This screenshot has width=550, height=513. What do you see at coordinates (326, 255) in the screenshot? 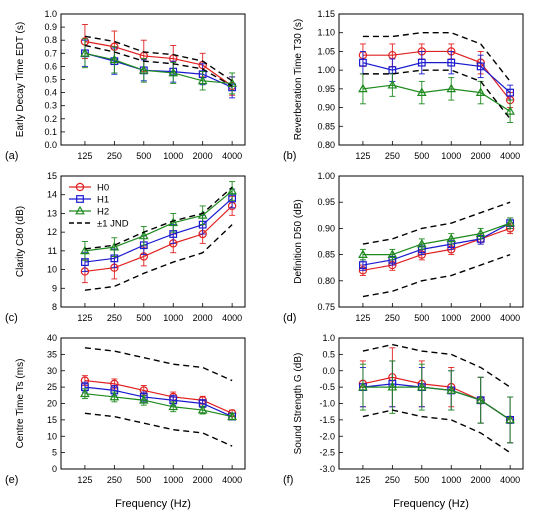
I see `y-tick-label: 0.85` at bounding box center [326, 255].